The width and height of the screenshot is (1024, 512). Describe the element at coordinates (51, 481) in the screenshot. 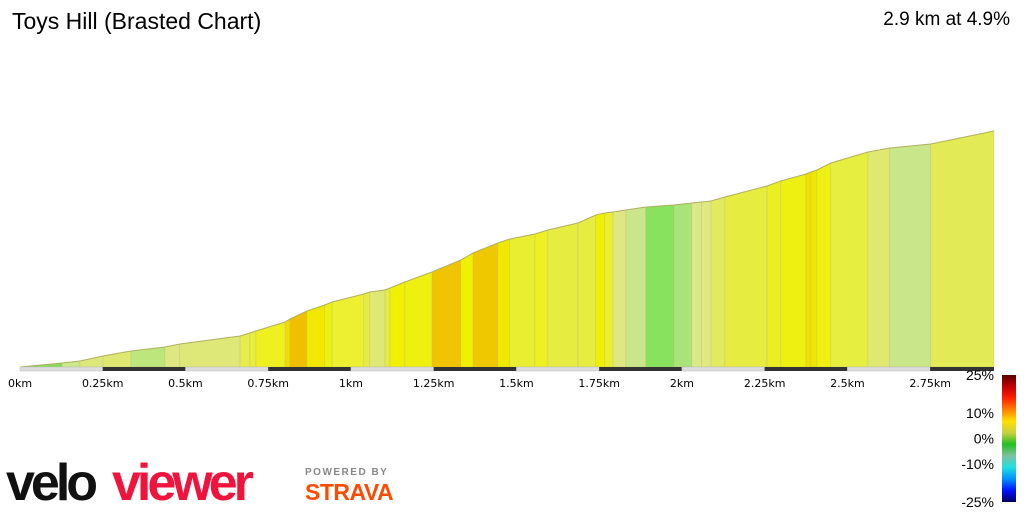

I see `logo-velo: velo` at that location.